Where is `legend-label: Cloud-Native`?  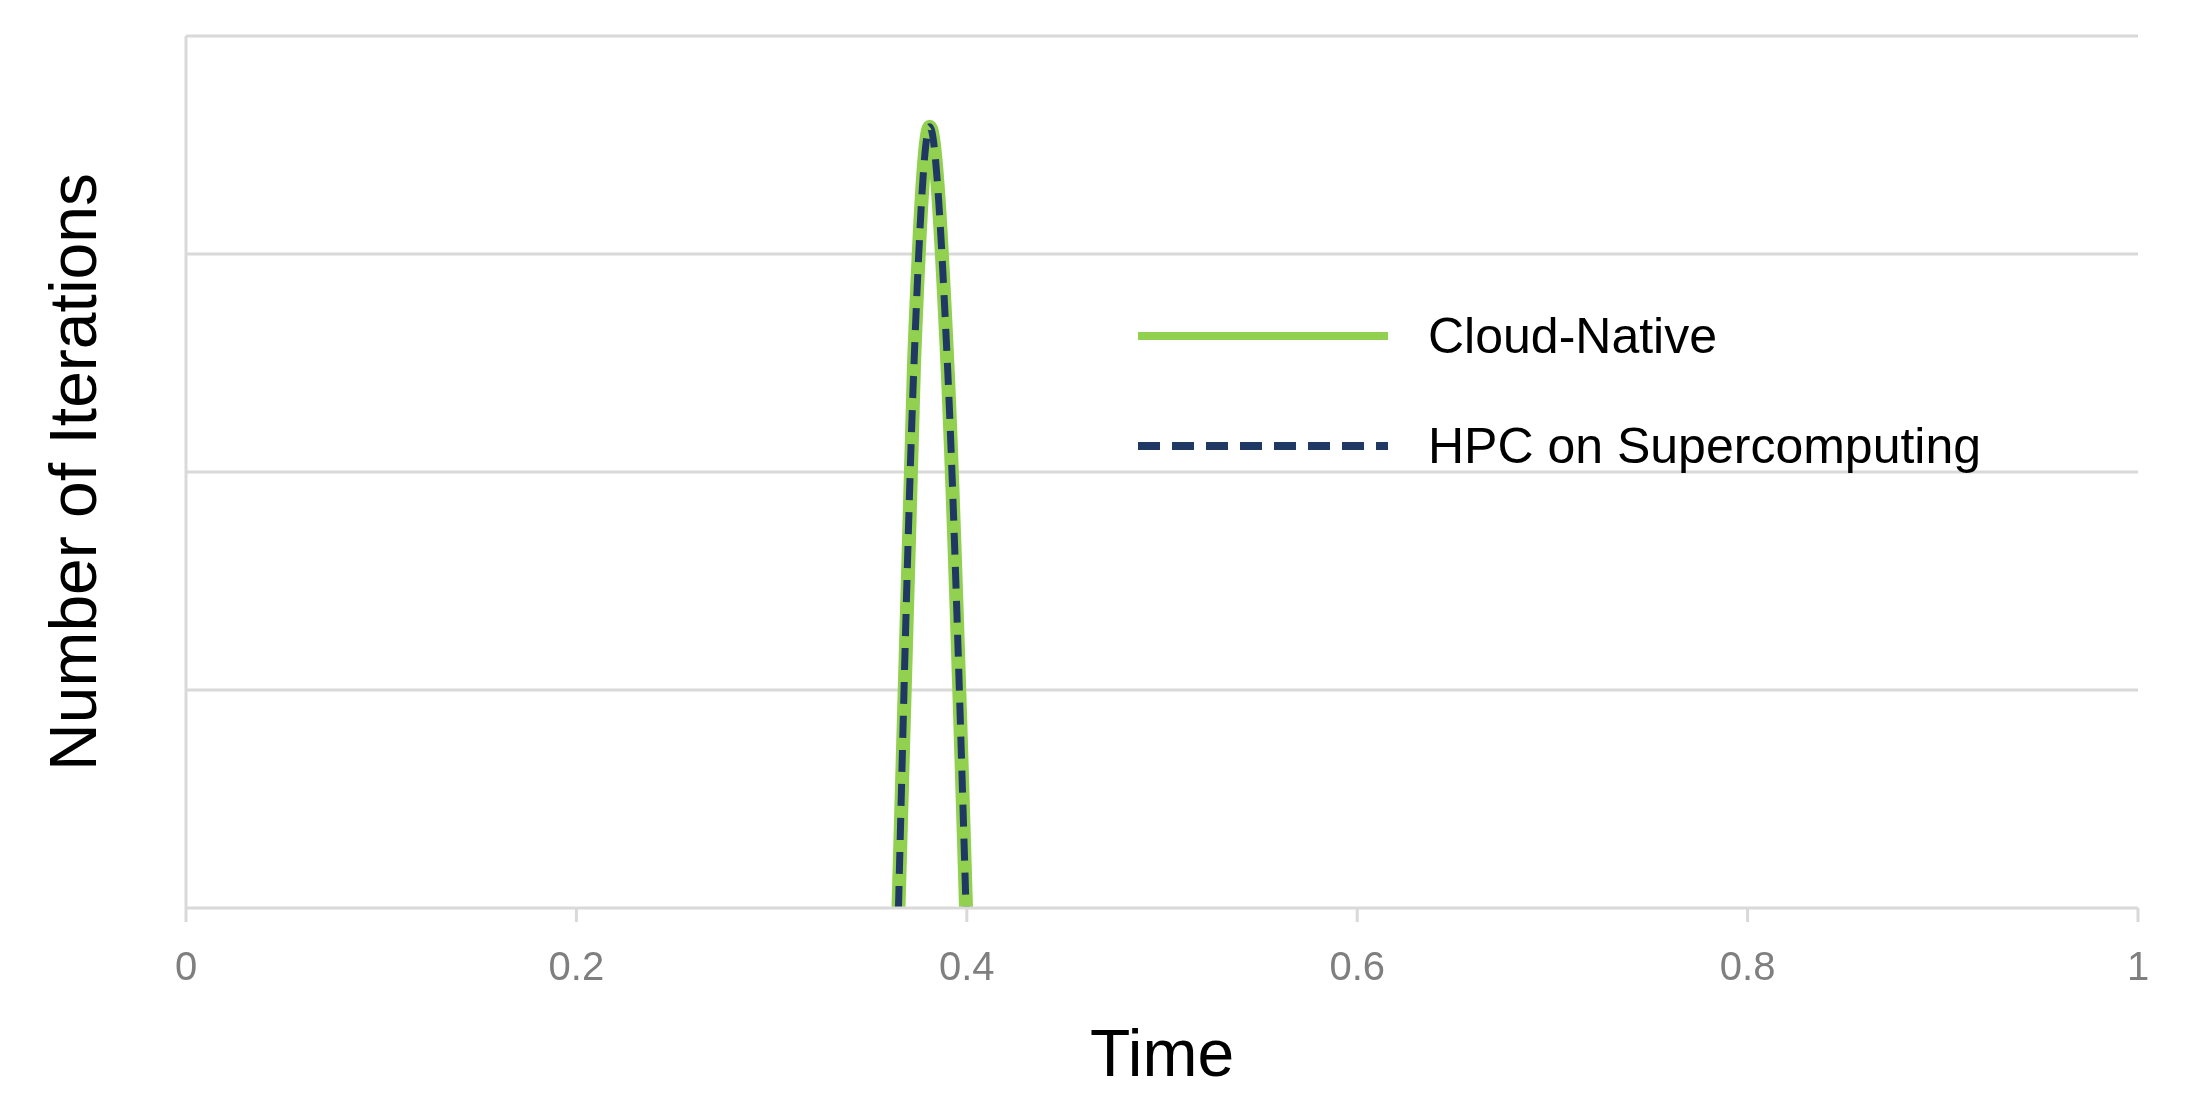
legend-label: Cloud-Native is located at coordinates (1573, 336).